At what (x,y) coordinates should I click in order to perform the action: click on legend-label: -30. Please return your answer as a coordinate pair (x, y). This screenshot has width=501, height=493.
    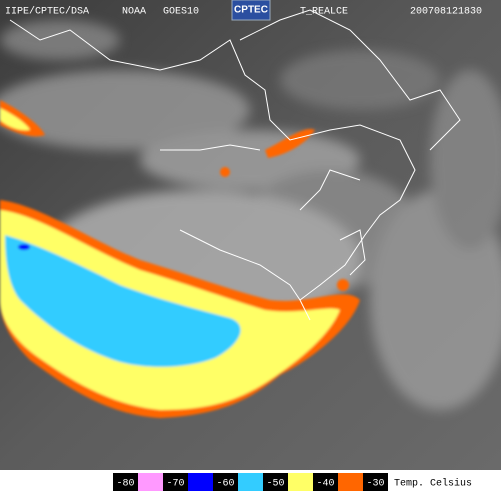
    Looking at the image, I should click on (375, 484).